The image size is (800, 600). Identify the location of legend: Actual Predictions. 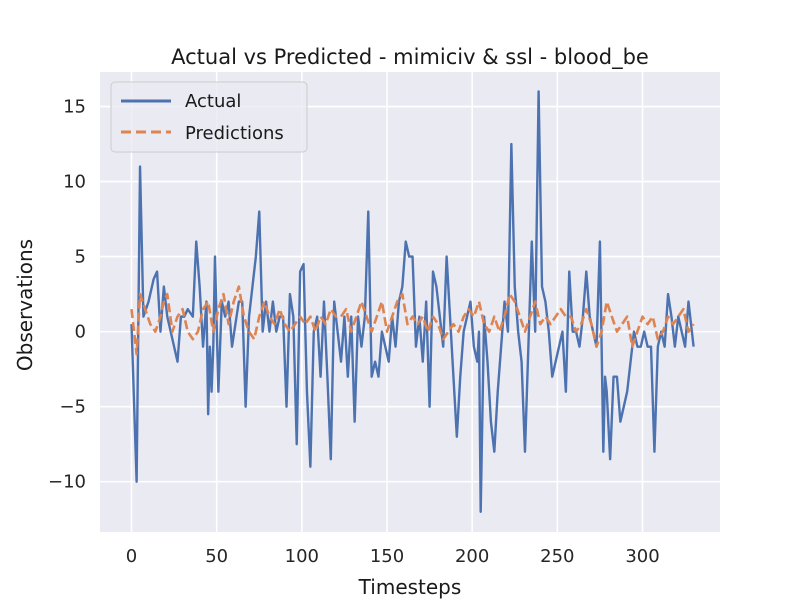
(209, 117).